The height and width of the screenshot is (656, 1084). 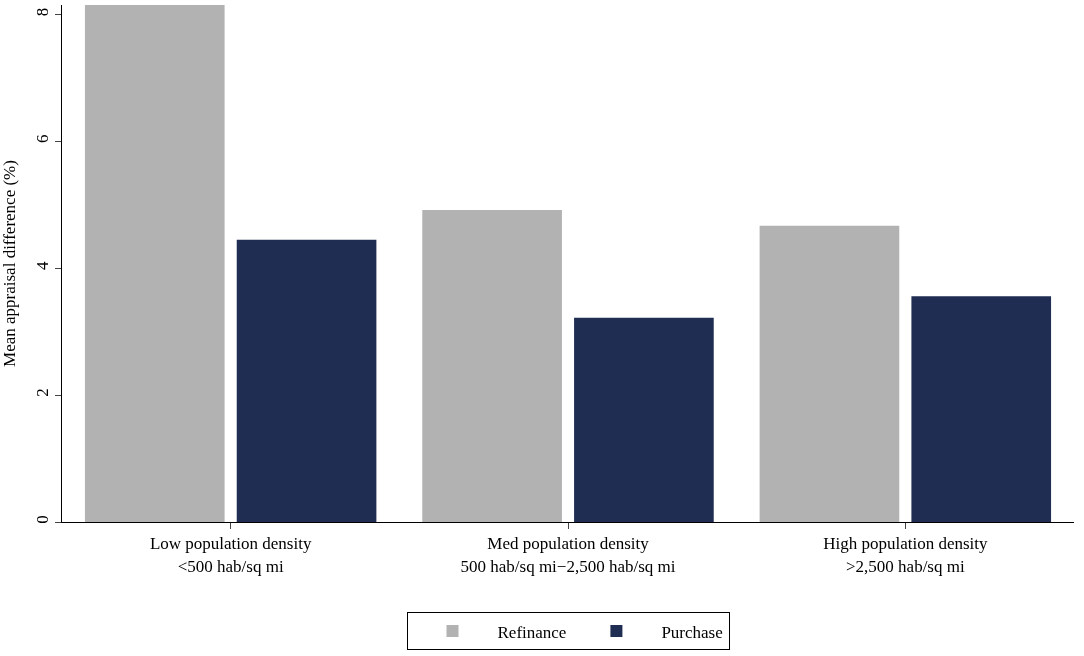 I want to click on y-tick-label: 0, so click(x=43, y=519).